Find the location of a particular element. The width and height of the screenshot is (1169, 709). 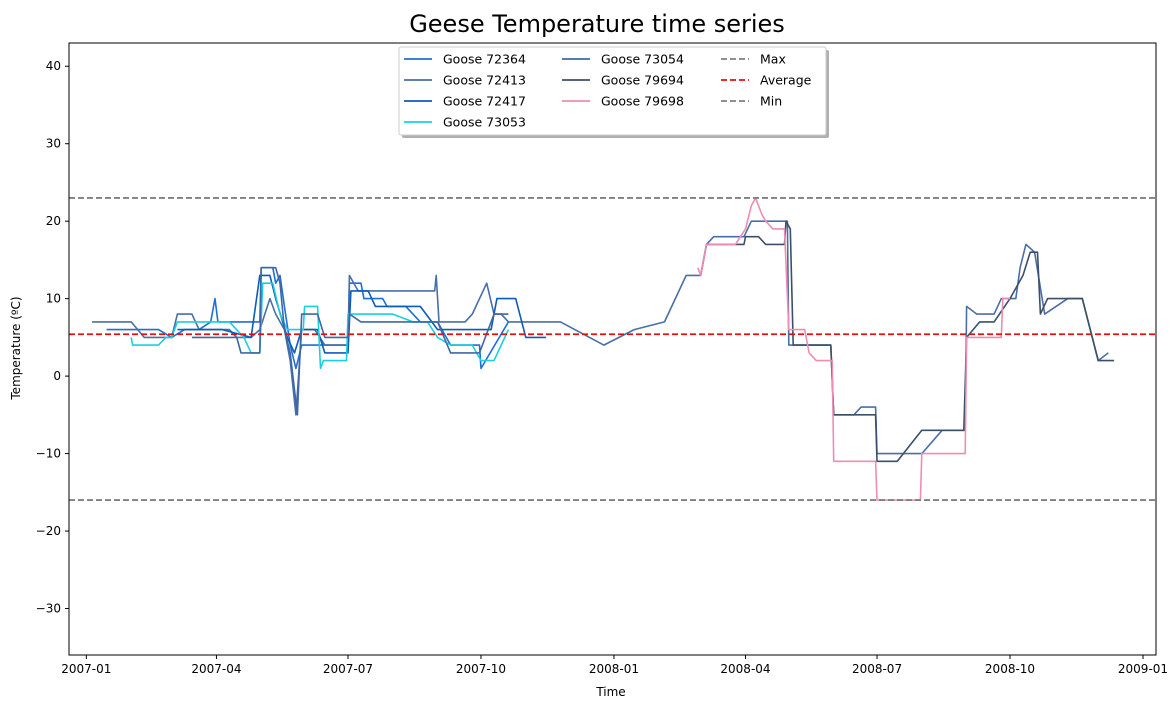

series-goose-72417-line is located at coordinates (361, 314).